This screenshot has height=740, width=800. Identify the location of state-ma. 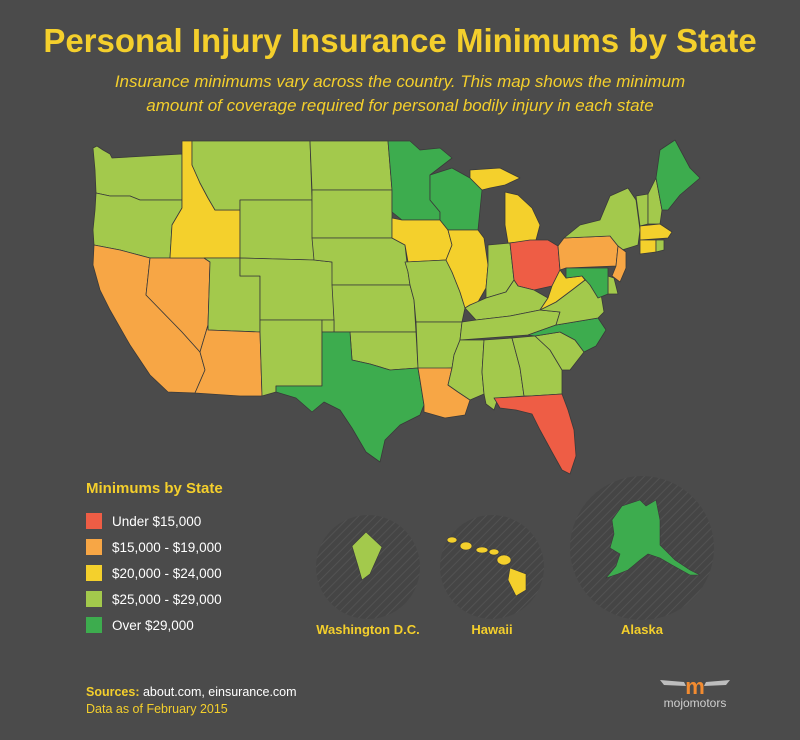
(656, 232).